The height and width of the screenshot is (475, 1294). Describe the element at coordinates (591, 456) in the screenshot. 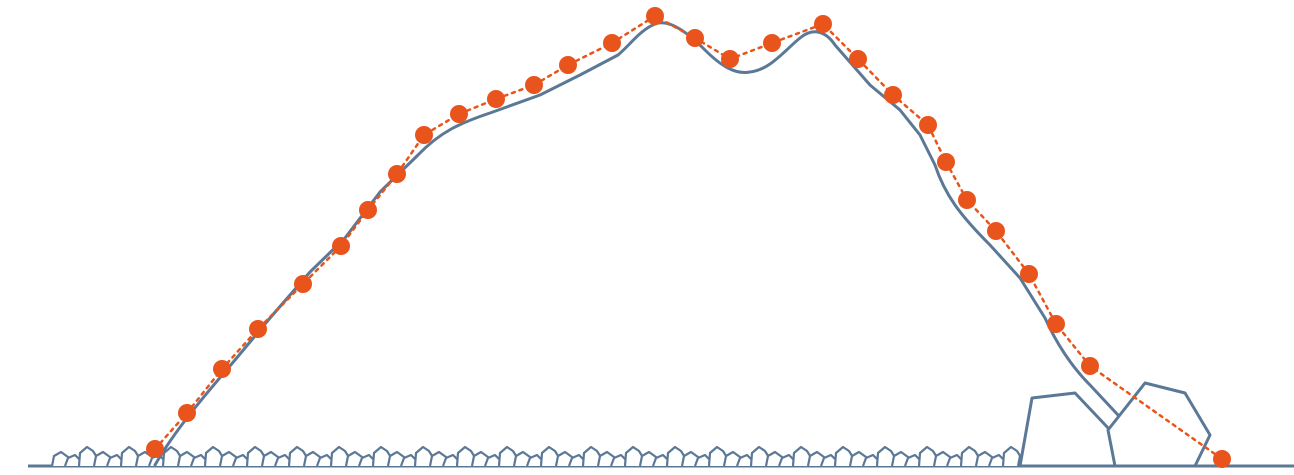

I see `pebble-row` at that location.